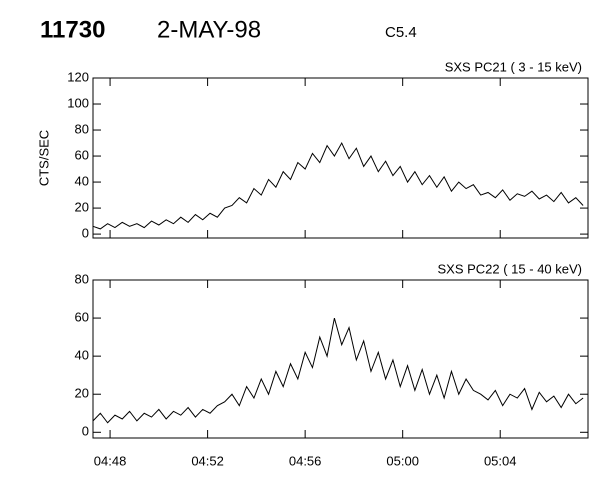 The width and height of the screenshot is (600, 480). Describe the element at coordinates (402, 460) in the screenshot. I see `x-tick-label: 05:00` at that location.